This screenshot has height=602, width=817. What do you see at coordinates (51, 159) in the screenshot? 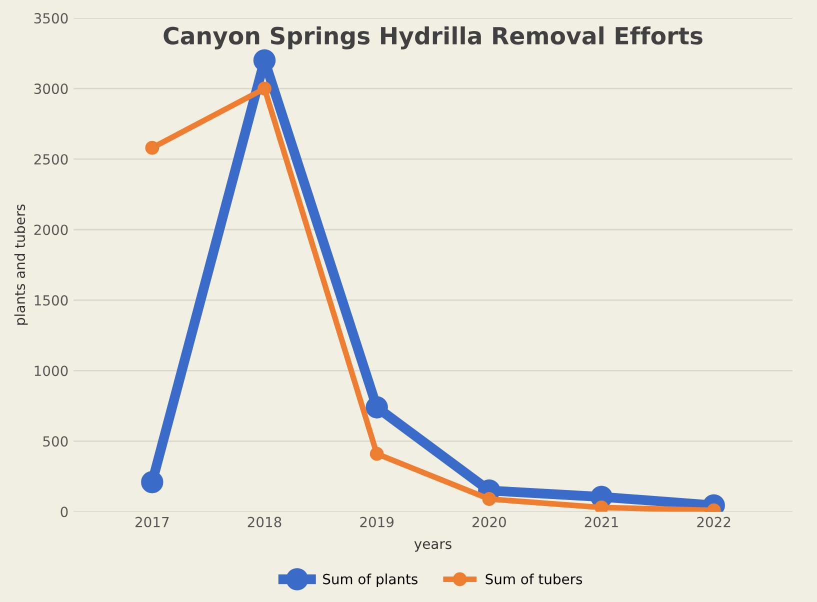
I see `y-tick-label: 2500` at bounding box center [51, 159].